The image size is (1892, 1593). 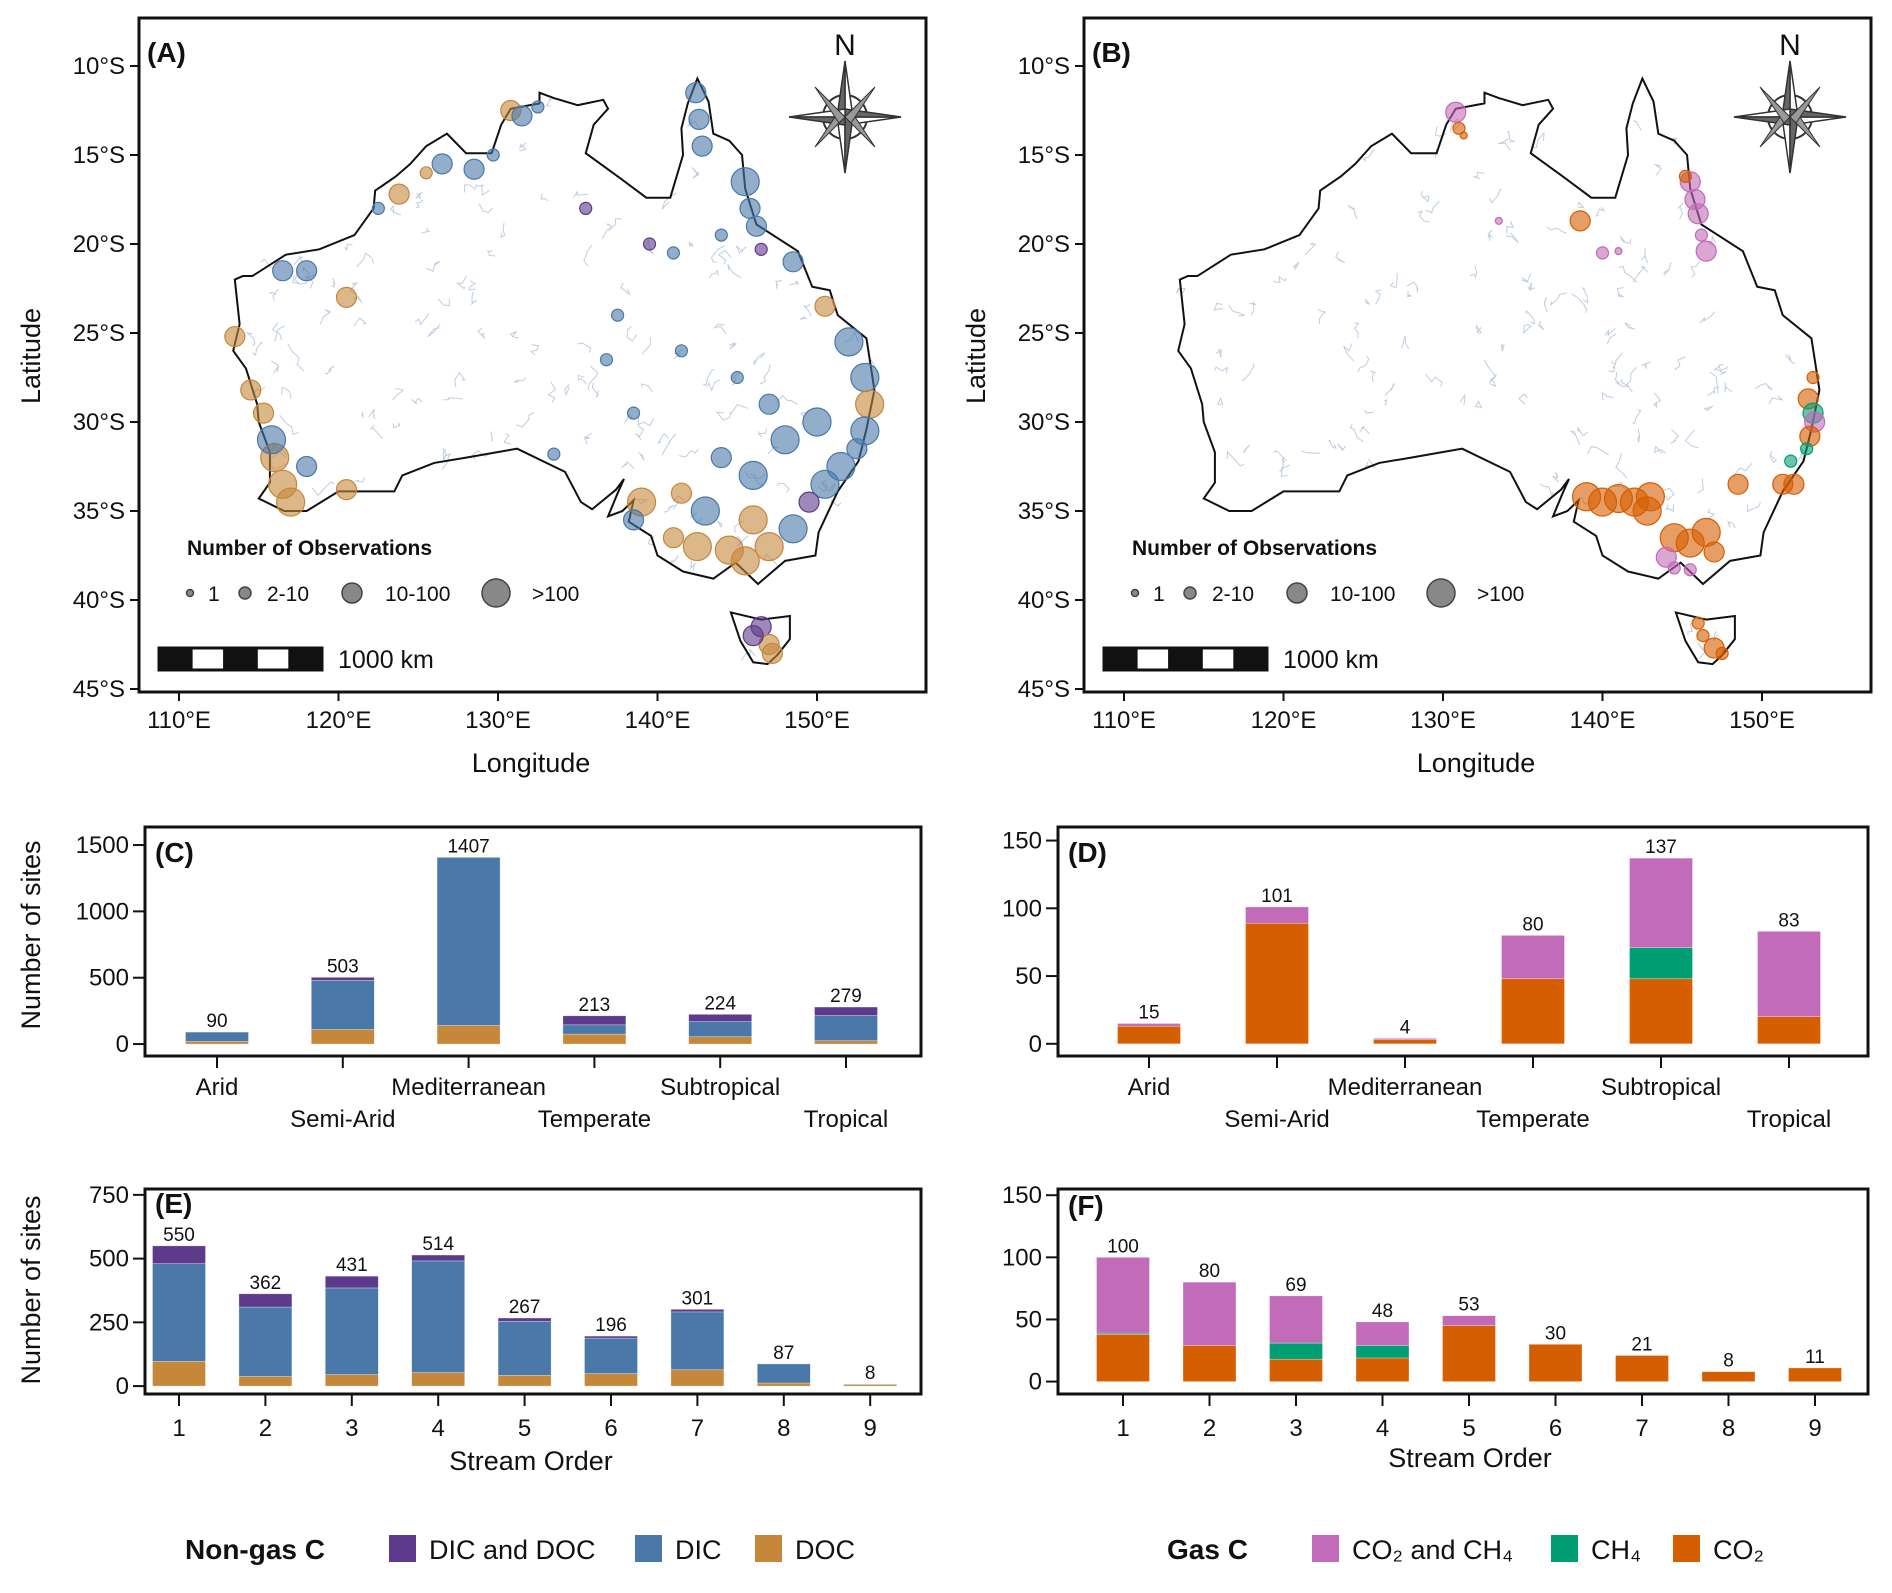 What do you see at coordinates (386, 660) in the screenshot?
I see `scale-bar-label: 1000 km` at bounding box center [386, 660].